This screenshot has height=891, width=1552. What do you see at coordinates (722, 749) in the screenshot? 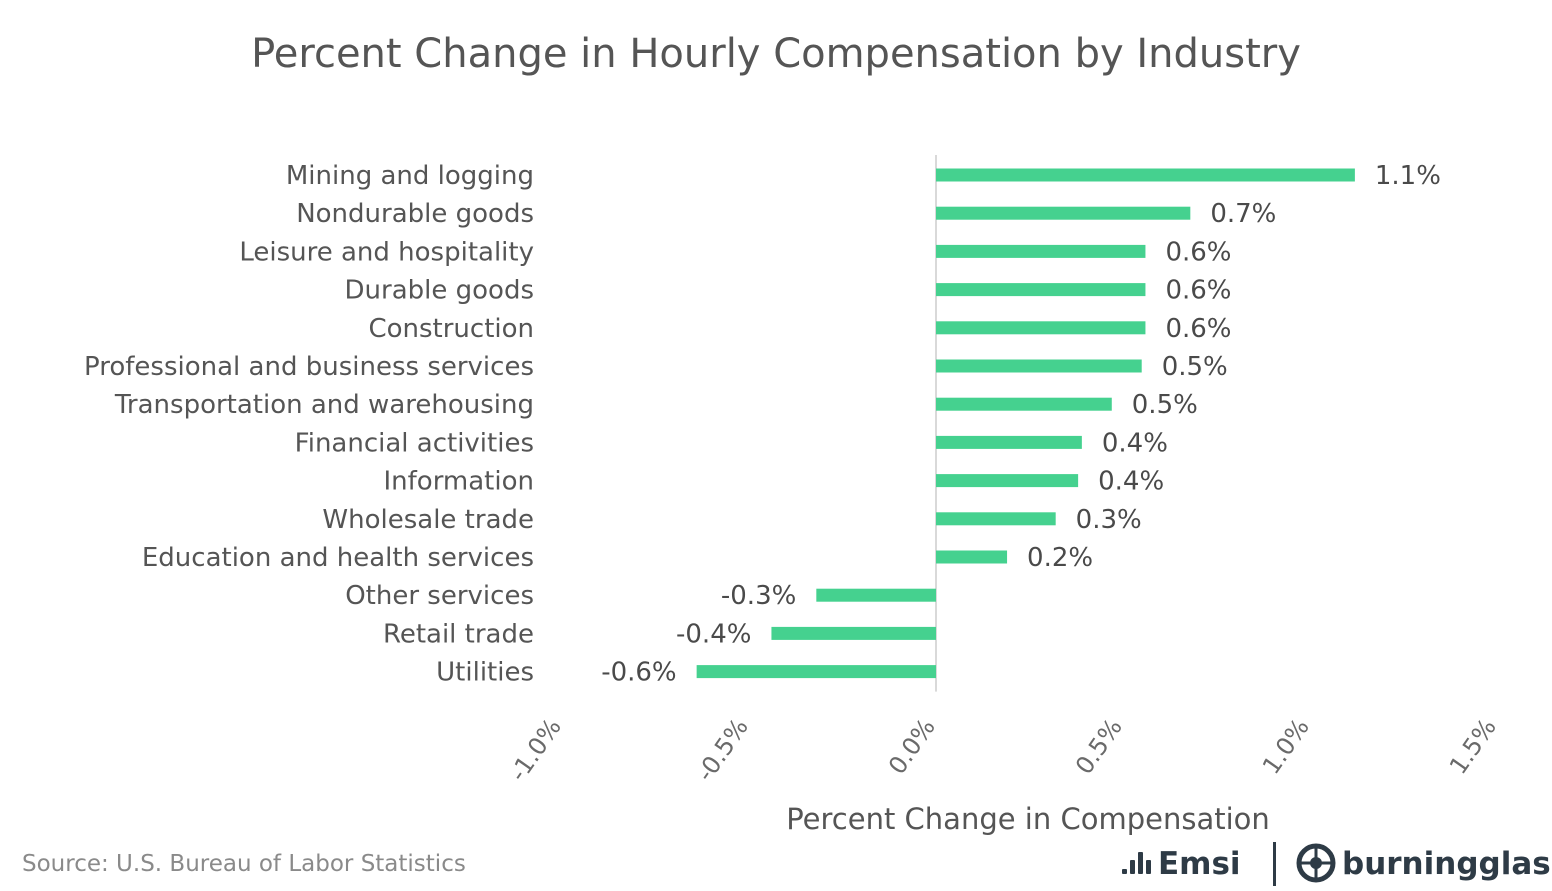
I see `x-tick-label: -0.5%` at bounding box center [722, 749].